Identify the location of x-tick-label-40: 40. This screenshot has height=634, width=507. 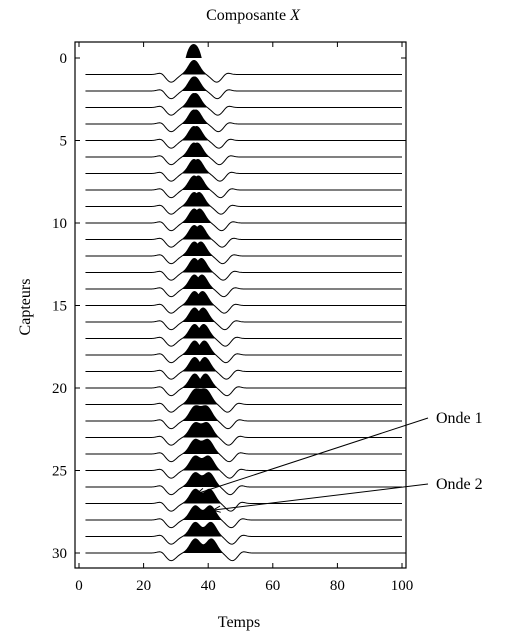
(208, 586).